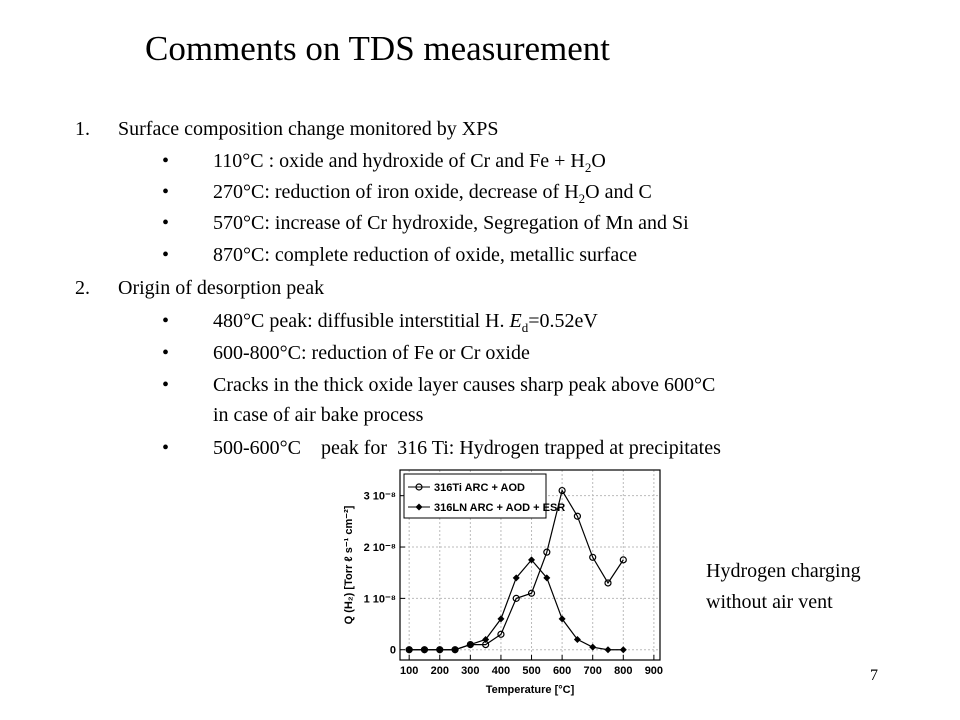 This screenshot has height=720, width=960. Describe the element at coordinates (377, 48) in the screenshot. I see `title: Comments on TDS measurement` at that location.